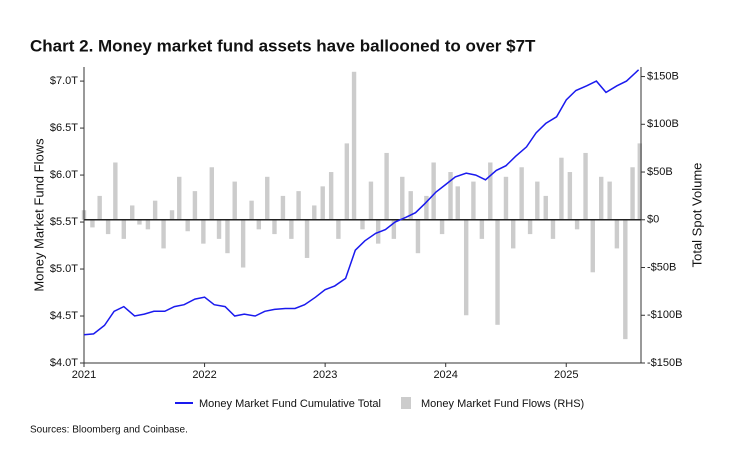 The height and width of the screenshot is (461, 735). Describe the element at coordinates (663, 76) in the screenshot. I see `y2-tick-label: $150B` at that location.